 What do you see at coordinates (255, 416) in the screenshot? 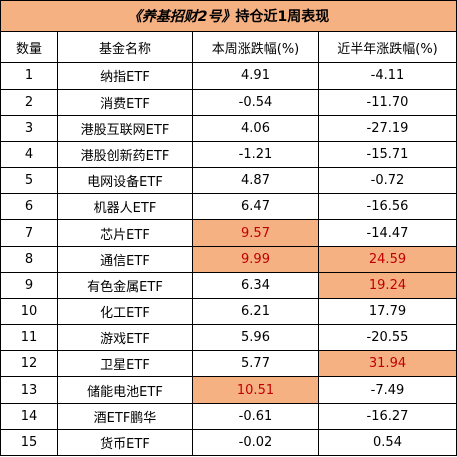
I see `weekly-change-cell: -0.61` at bounding box center [255, 416].